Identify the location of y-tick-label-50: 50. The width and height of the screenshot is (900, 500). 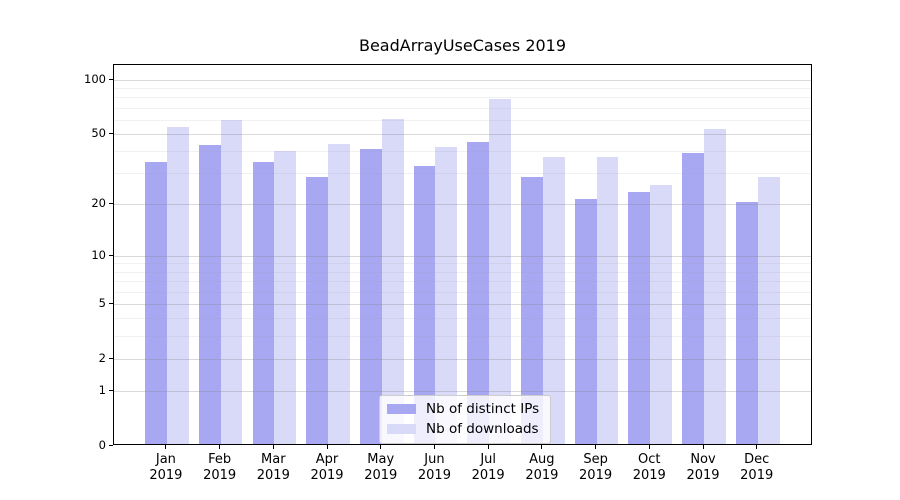
(98, 132).